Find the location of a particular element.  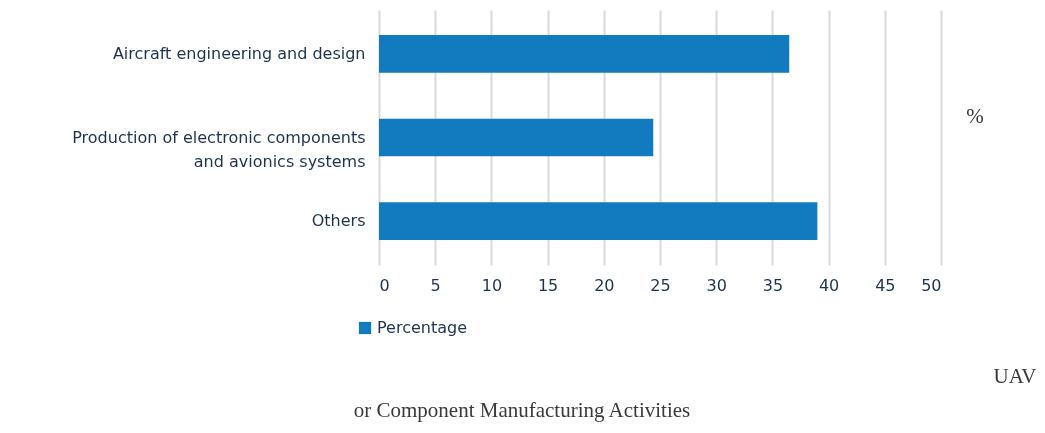

x-tick-label: 15 is located at coordinates (548, 285).